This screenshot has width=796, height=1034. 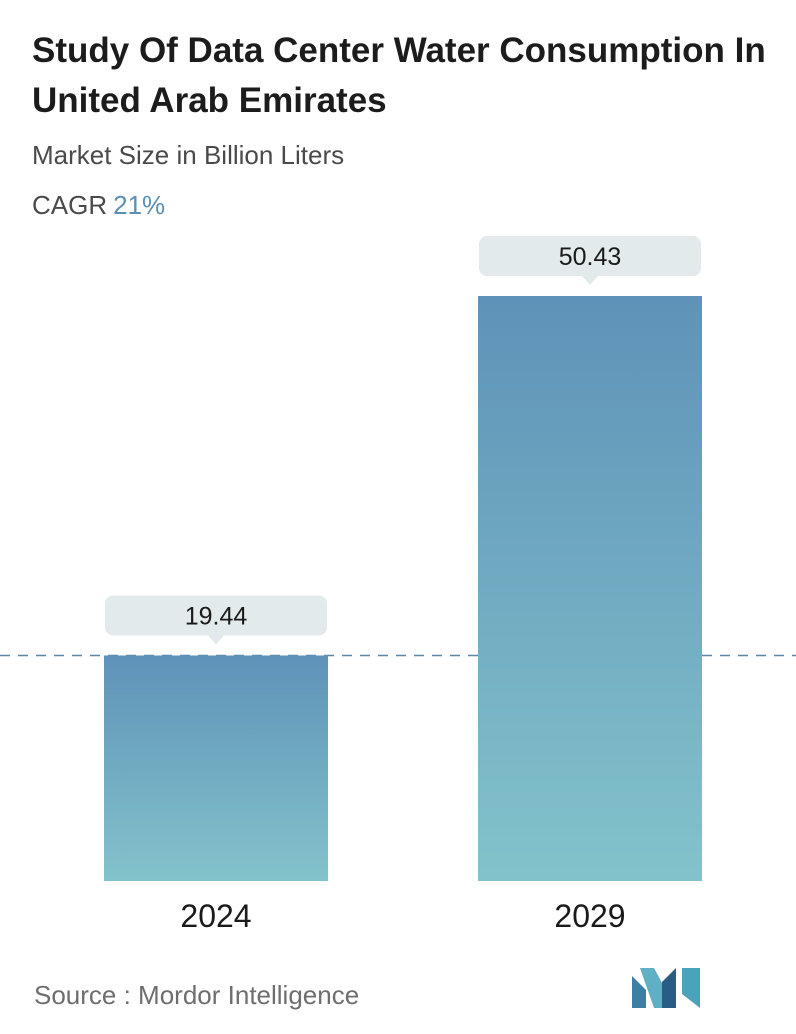 I want to click on mordor-intelligence-logo-icon, so click(x=666, y=988).